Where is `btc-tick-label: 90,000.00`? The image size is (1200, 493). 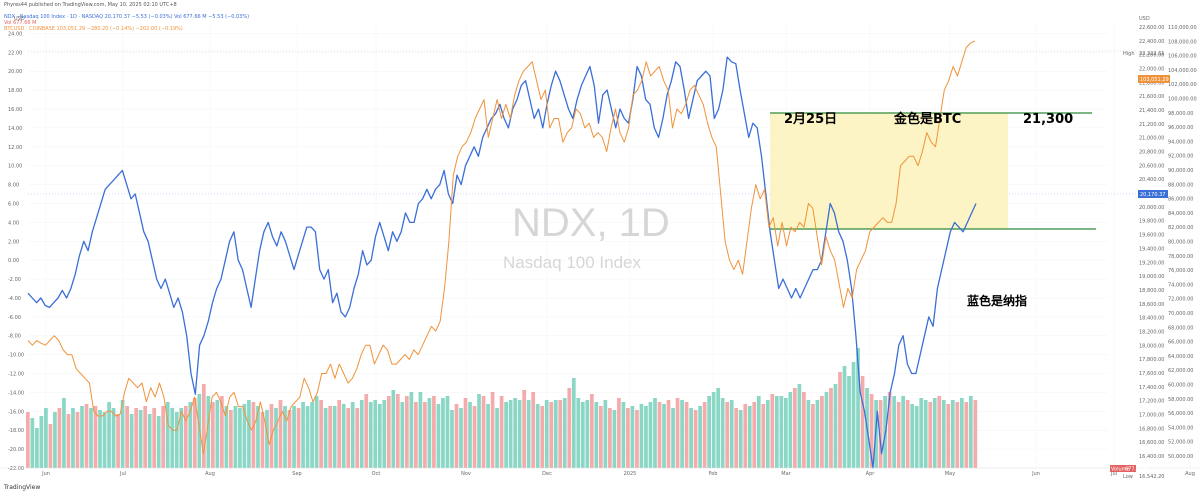 btc-tick-label: 90,000.00 is located at coordinates (1180, 171).